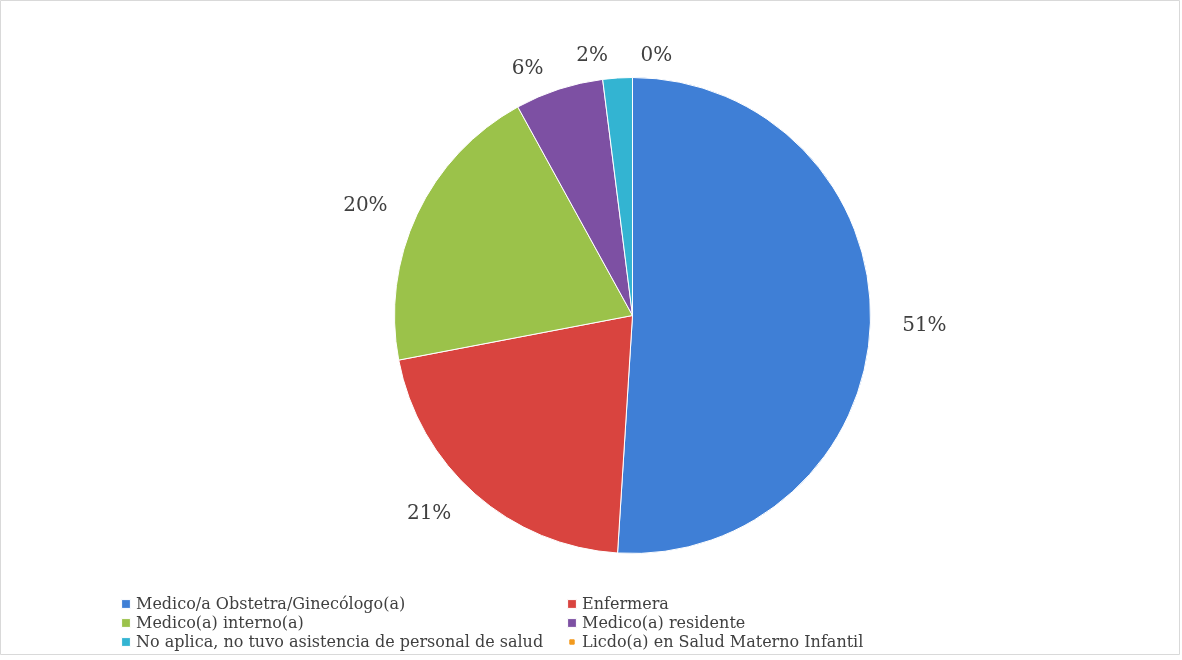 The image size is (1182, 660). Describe the element at coordinates (220, 622) in the screenshot. I see `legend-label: Medico(a) interno(a)` at that location.